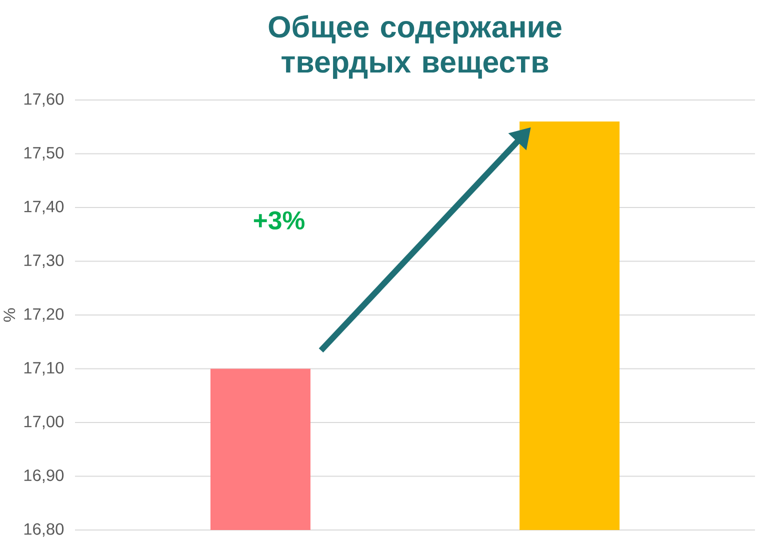 This screenshot has height=550, width=768. What do you see at coordinates (44, 476) in the screenshot?
I see `y-tick-label: 16,90` at bounding box center [44, 476].